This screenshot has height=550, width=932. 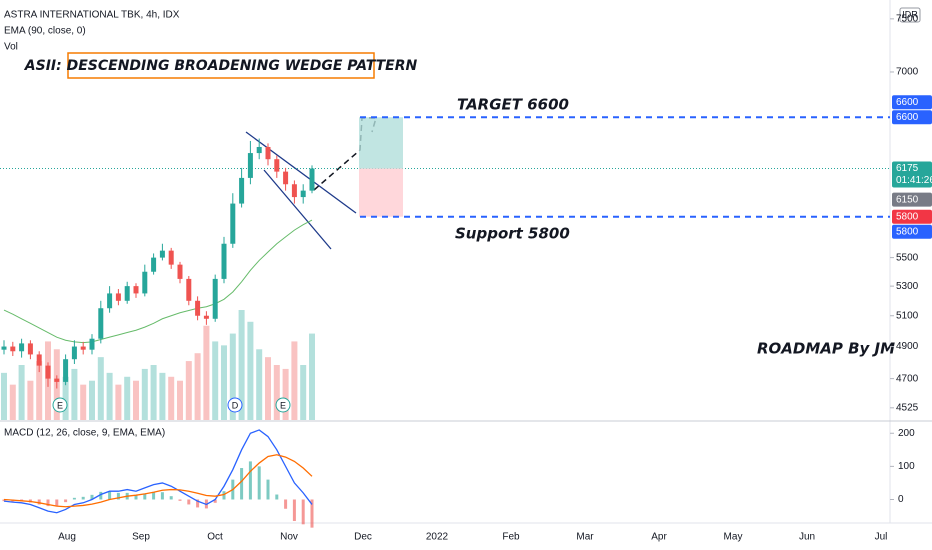 What do you see at coordinates (381, 192) in the screenshot?
I see `loss-zone` at bounding box center [381, 192].